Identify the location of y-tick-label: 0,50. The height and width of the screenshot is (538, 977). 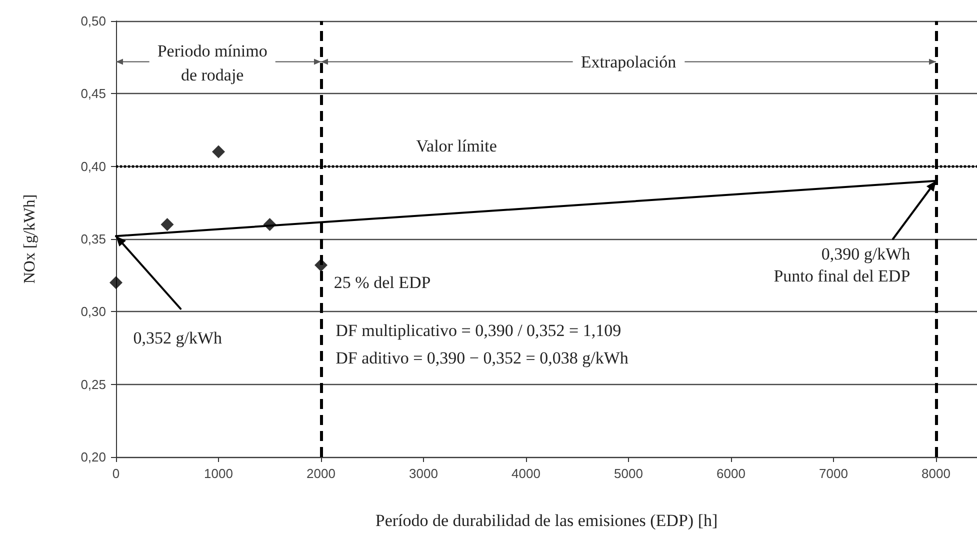
(93, 21).